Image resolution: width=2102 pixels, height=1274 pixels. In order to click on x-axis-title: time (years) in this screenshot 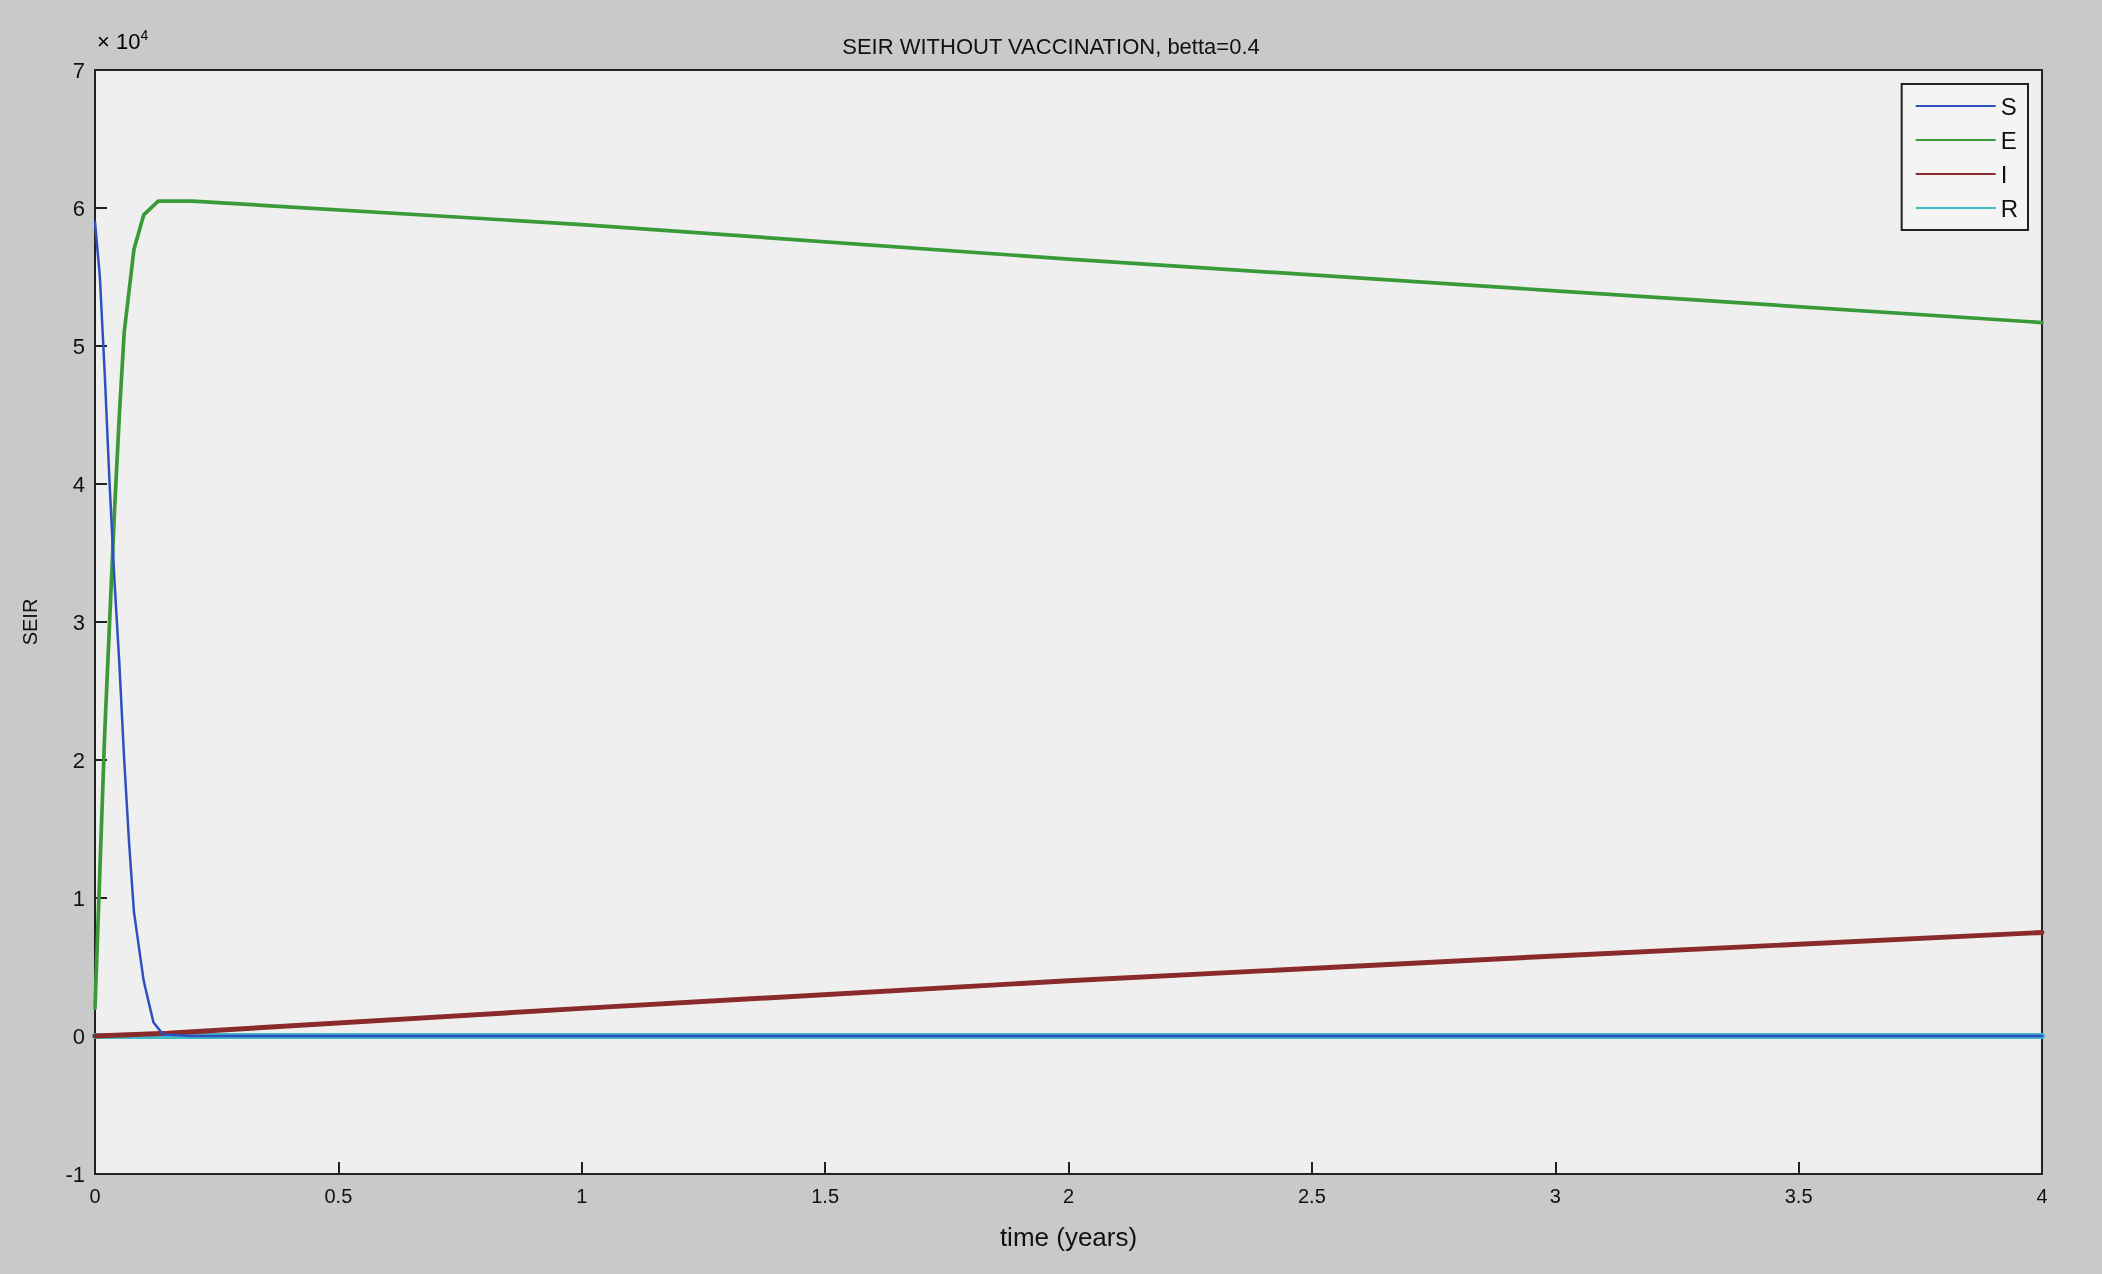, I will do `click(1068, 1237)`.